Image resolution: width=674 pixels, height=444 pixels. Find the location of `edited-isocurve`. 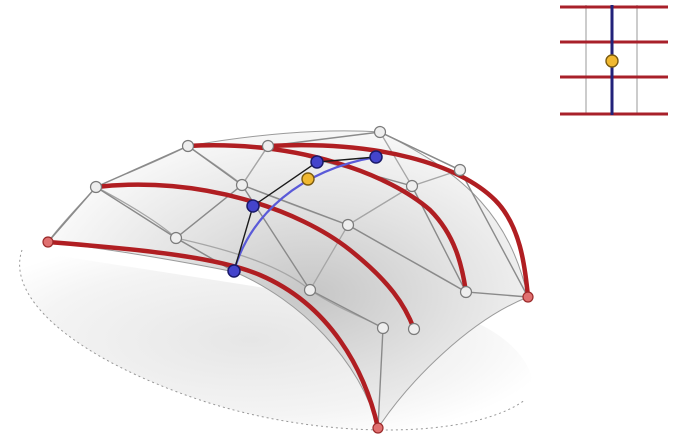

edited-isocurve is located at coordinates (304, 213).